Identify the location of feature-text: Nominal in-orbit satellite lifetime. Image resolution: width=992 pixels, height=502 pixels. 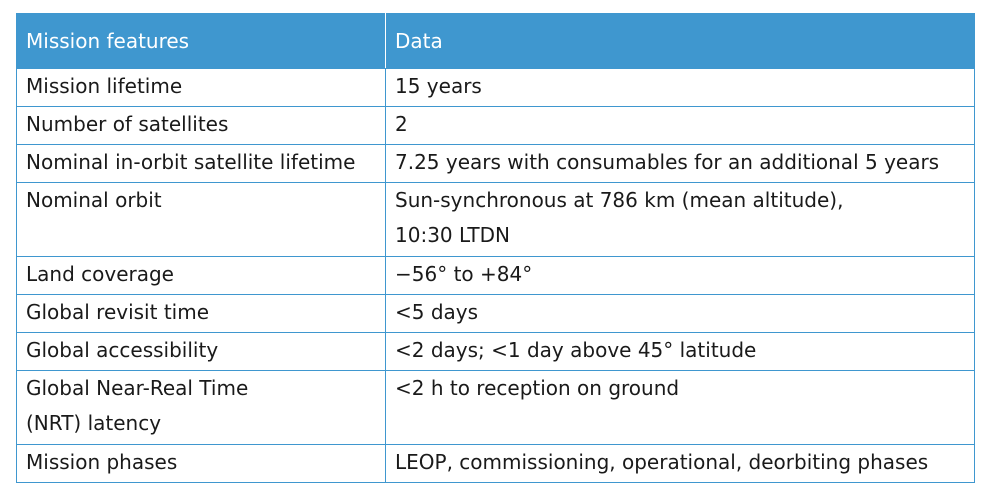
(191, 162).